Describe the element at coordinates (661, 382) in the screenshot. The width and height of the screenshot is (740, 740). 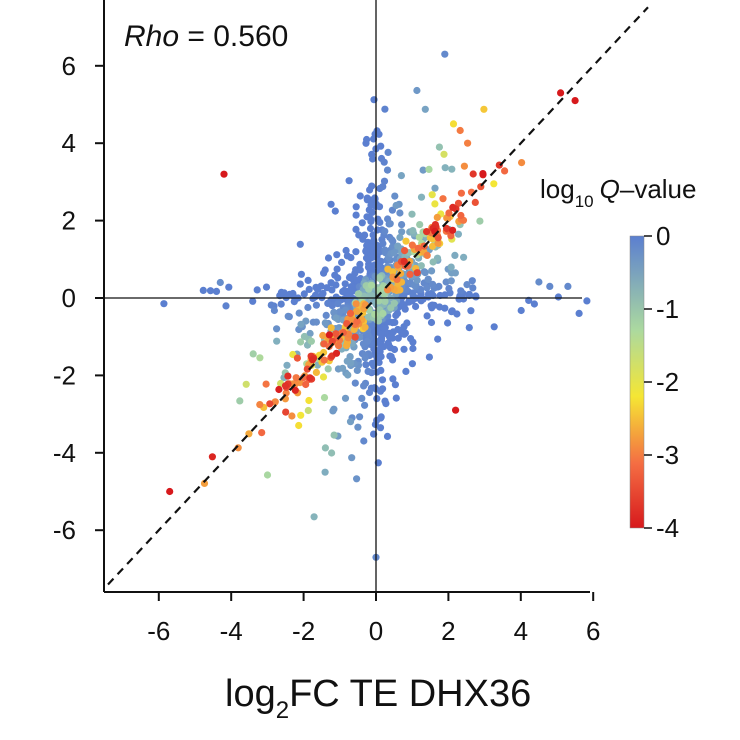
I see `colorbar-ticks: 0 -1 -2 -3 -4` at that location.